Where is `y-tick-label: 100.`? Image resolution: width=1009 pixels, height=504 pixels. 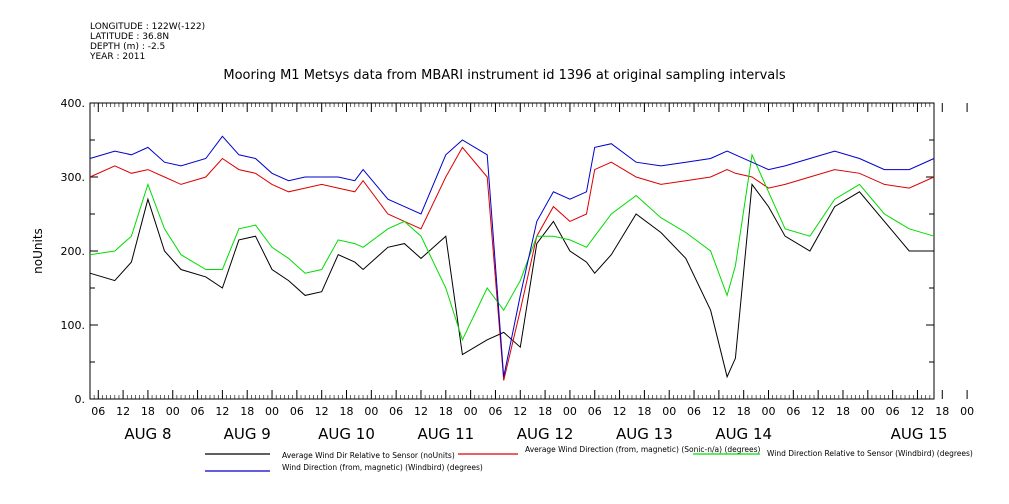
y-tick-label: 100. is located at coordinates (73, 325).